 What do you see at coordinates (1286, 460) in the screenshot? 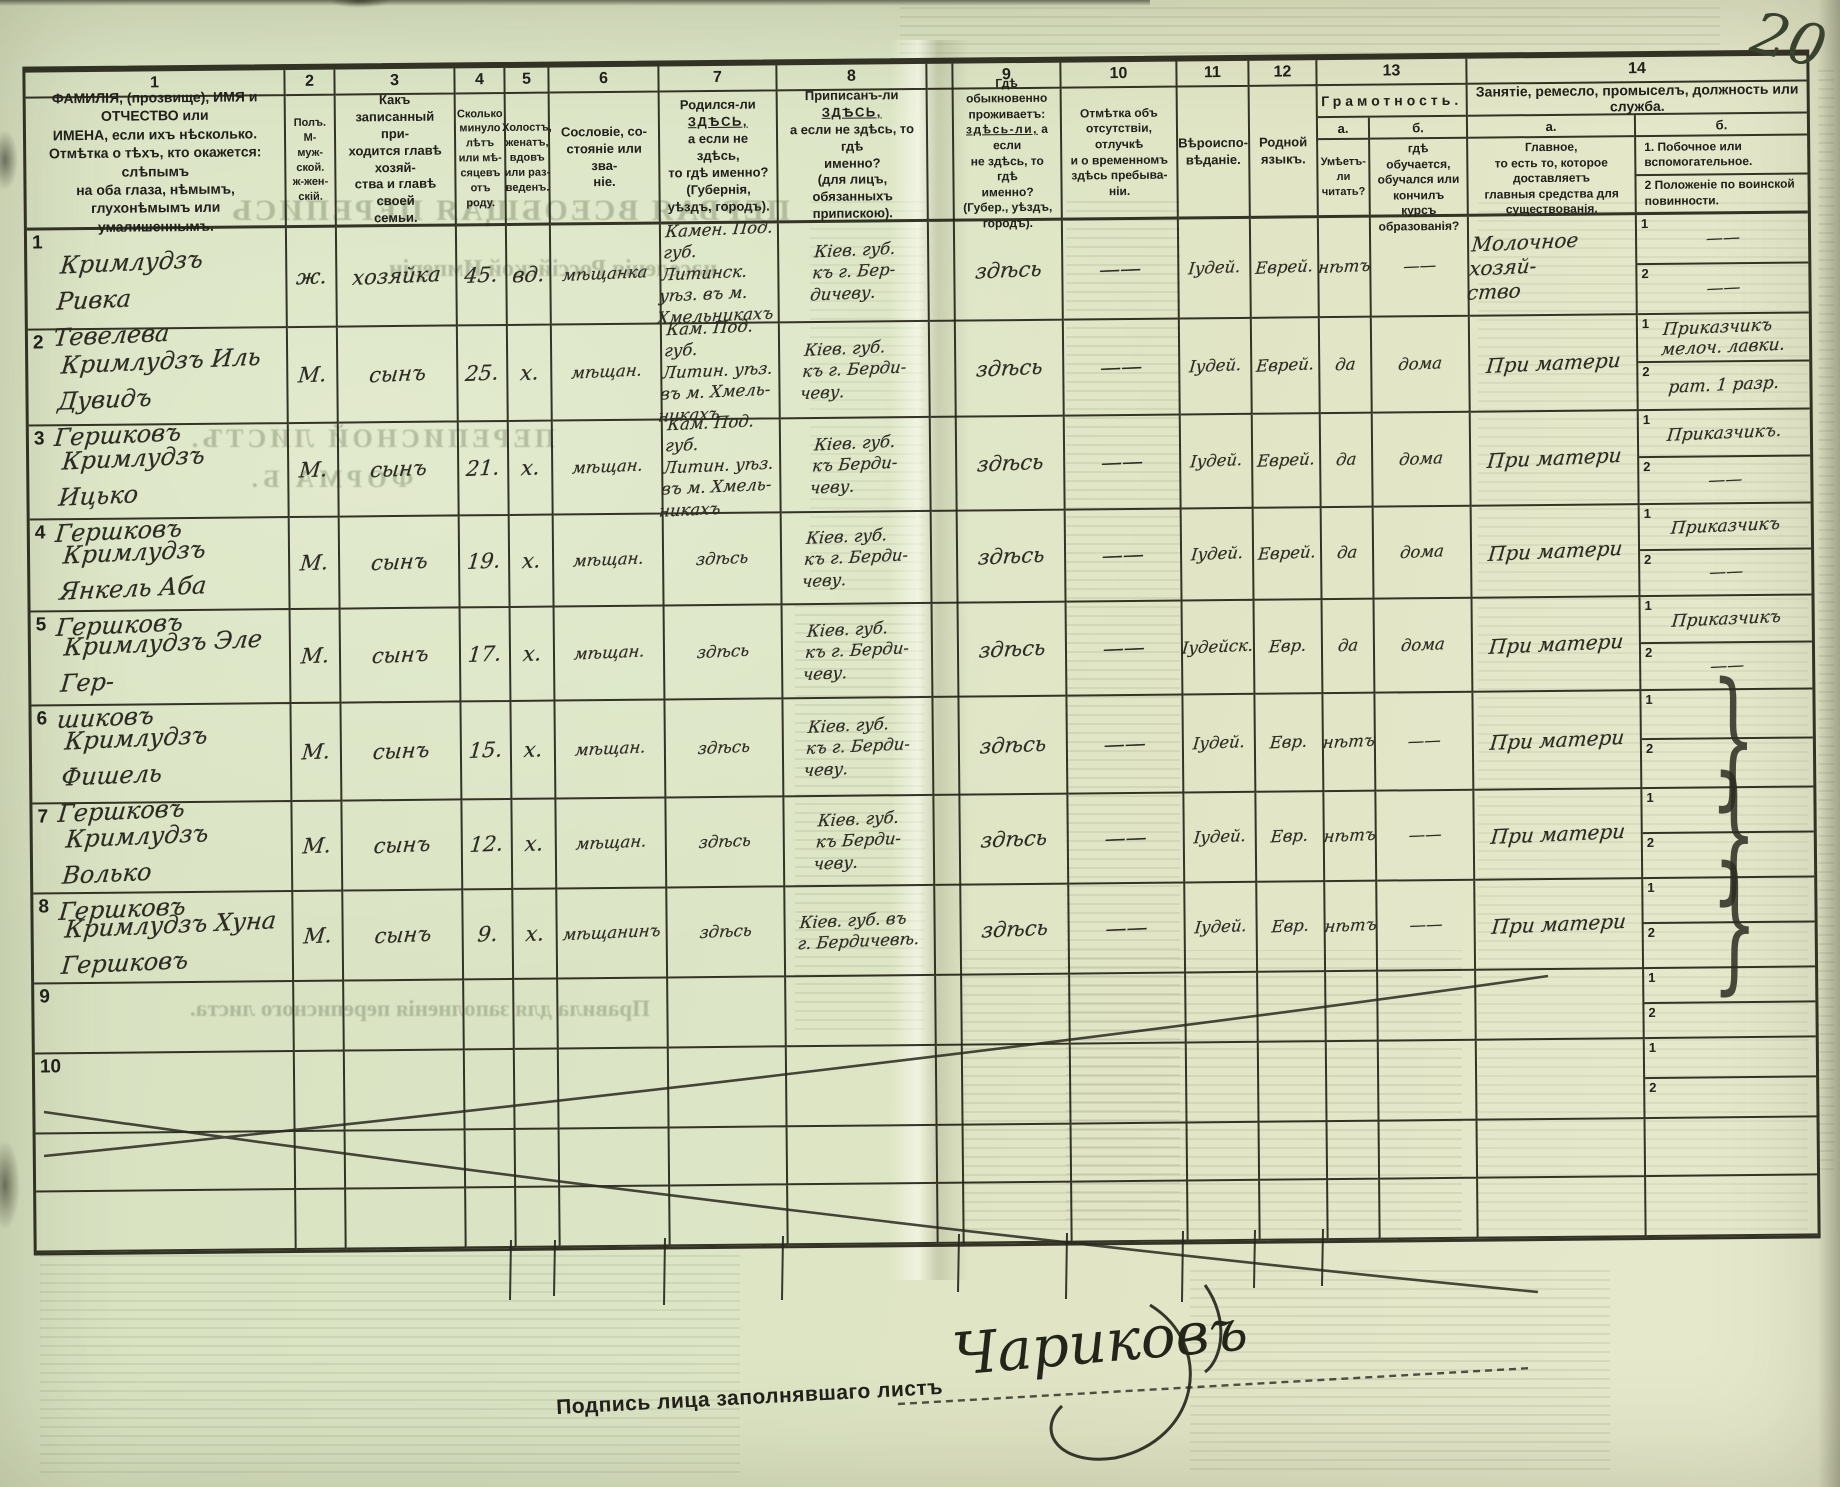
I see `language-value: Еврей.` at bounding box center [1286, 460].